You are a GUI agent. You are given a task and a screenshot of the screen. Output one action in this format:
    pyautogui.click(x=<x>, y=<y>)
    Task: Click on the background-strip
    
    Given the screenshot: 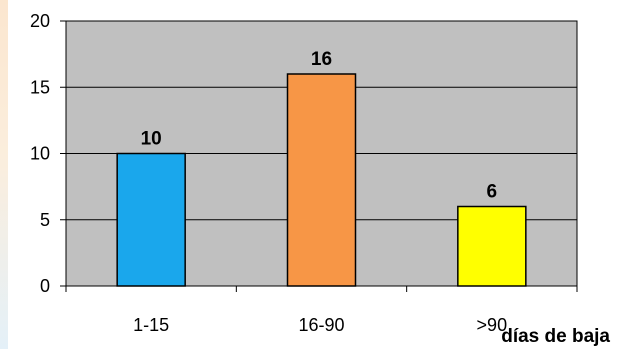 What is the action you would take?
    pyautogui.click(x=4, y=174)
    